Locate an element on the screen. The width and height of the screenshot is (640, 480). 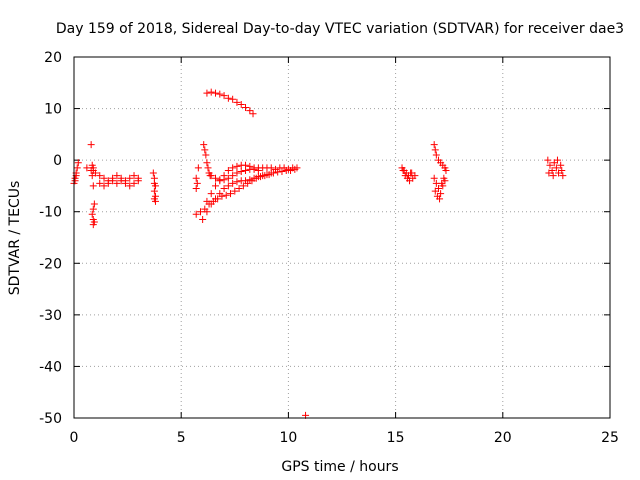
y-tick-label: 10 is located at coordinates (53, 110).